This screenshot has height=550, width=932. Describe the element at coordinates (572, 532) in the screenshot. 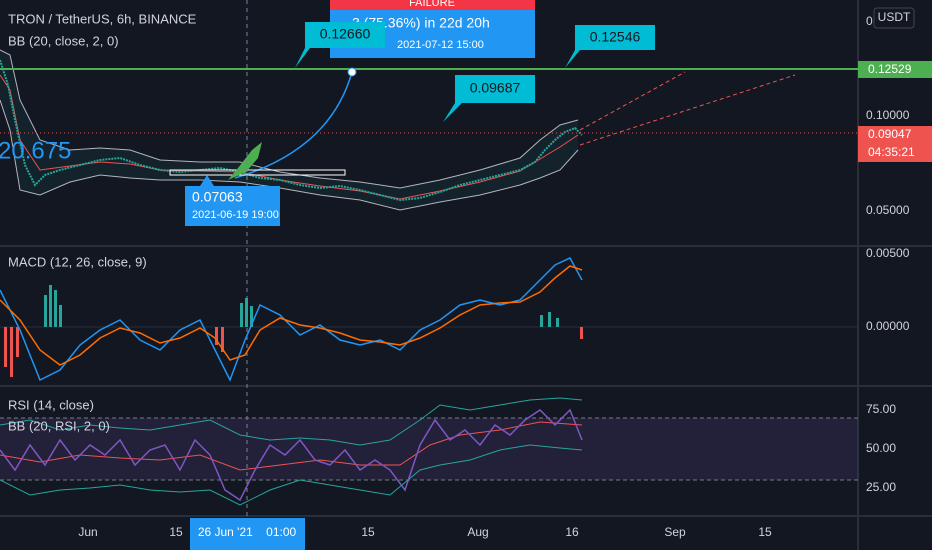

I see `time-tick: 16` at that location.